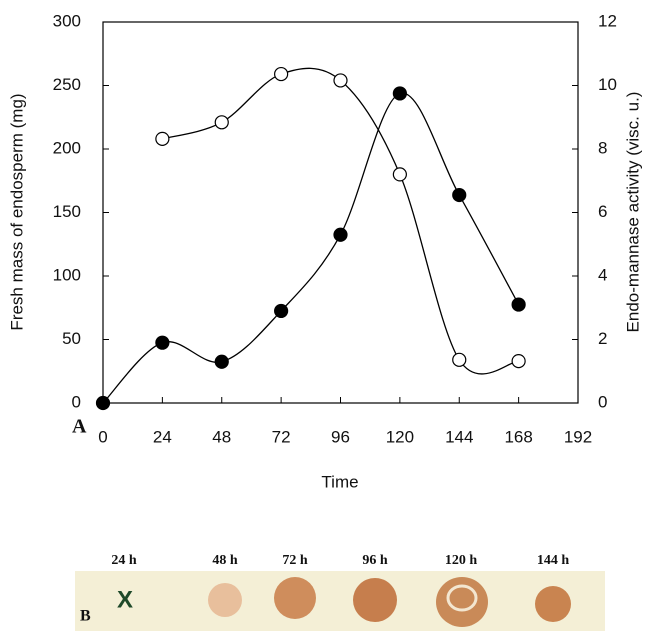 This screenshot has width=651, height=636. Describe the element at coordinates (518, 436) in the screenshot. I see `x-tick-label: 168` at that location.